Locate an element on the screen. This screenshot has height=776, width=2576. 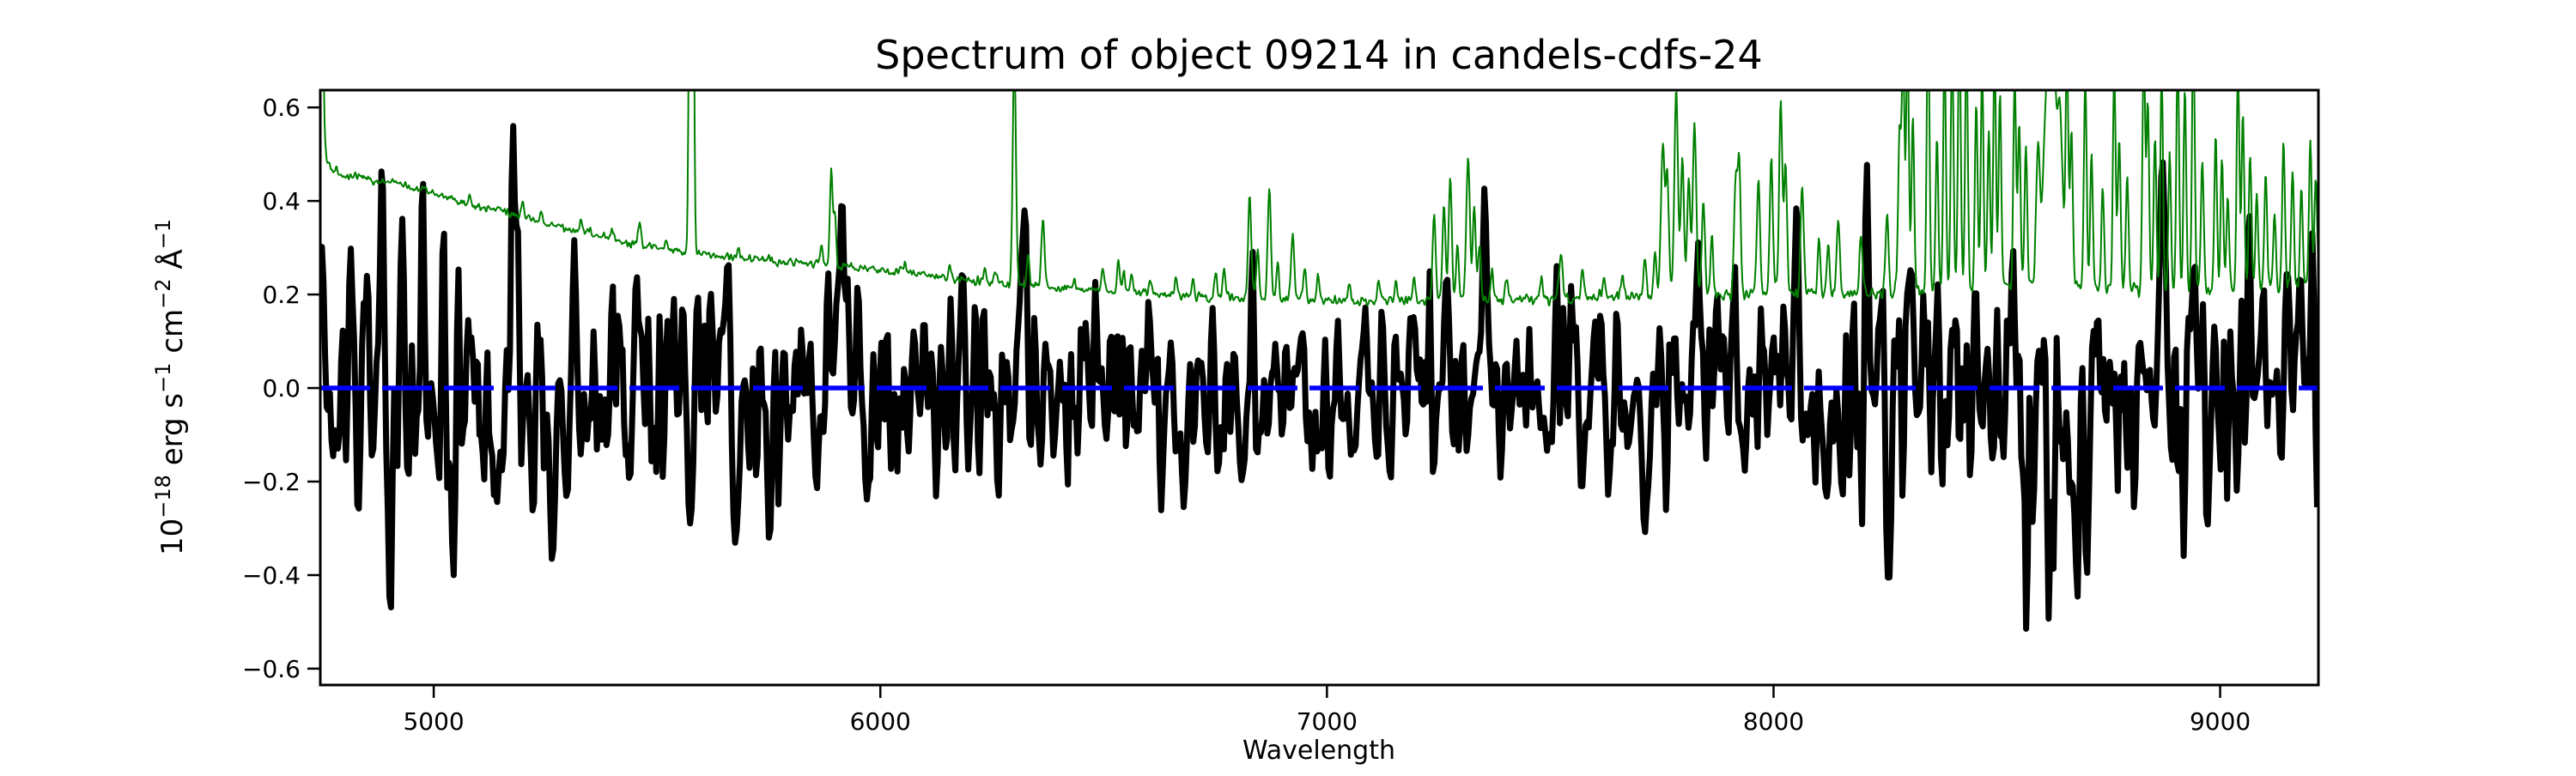
y-tick-label: −0.6 is located at coordinates (271, 669).